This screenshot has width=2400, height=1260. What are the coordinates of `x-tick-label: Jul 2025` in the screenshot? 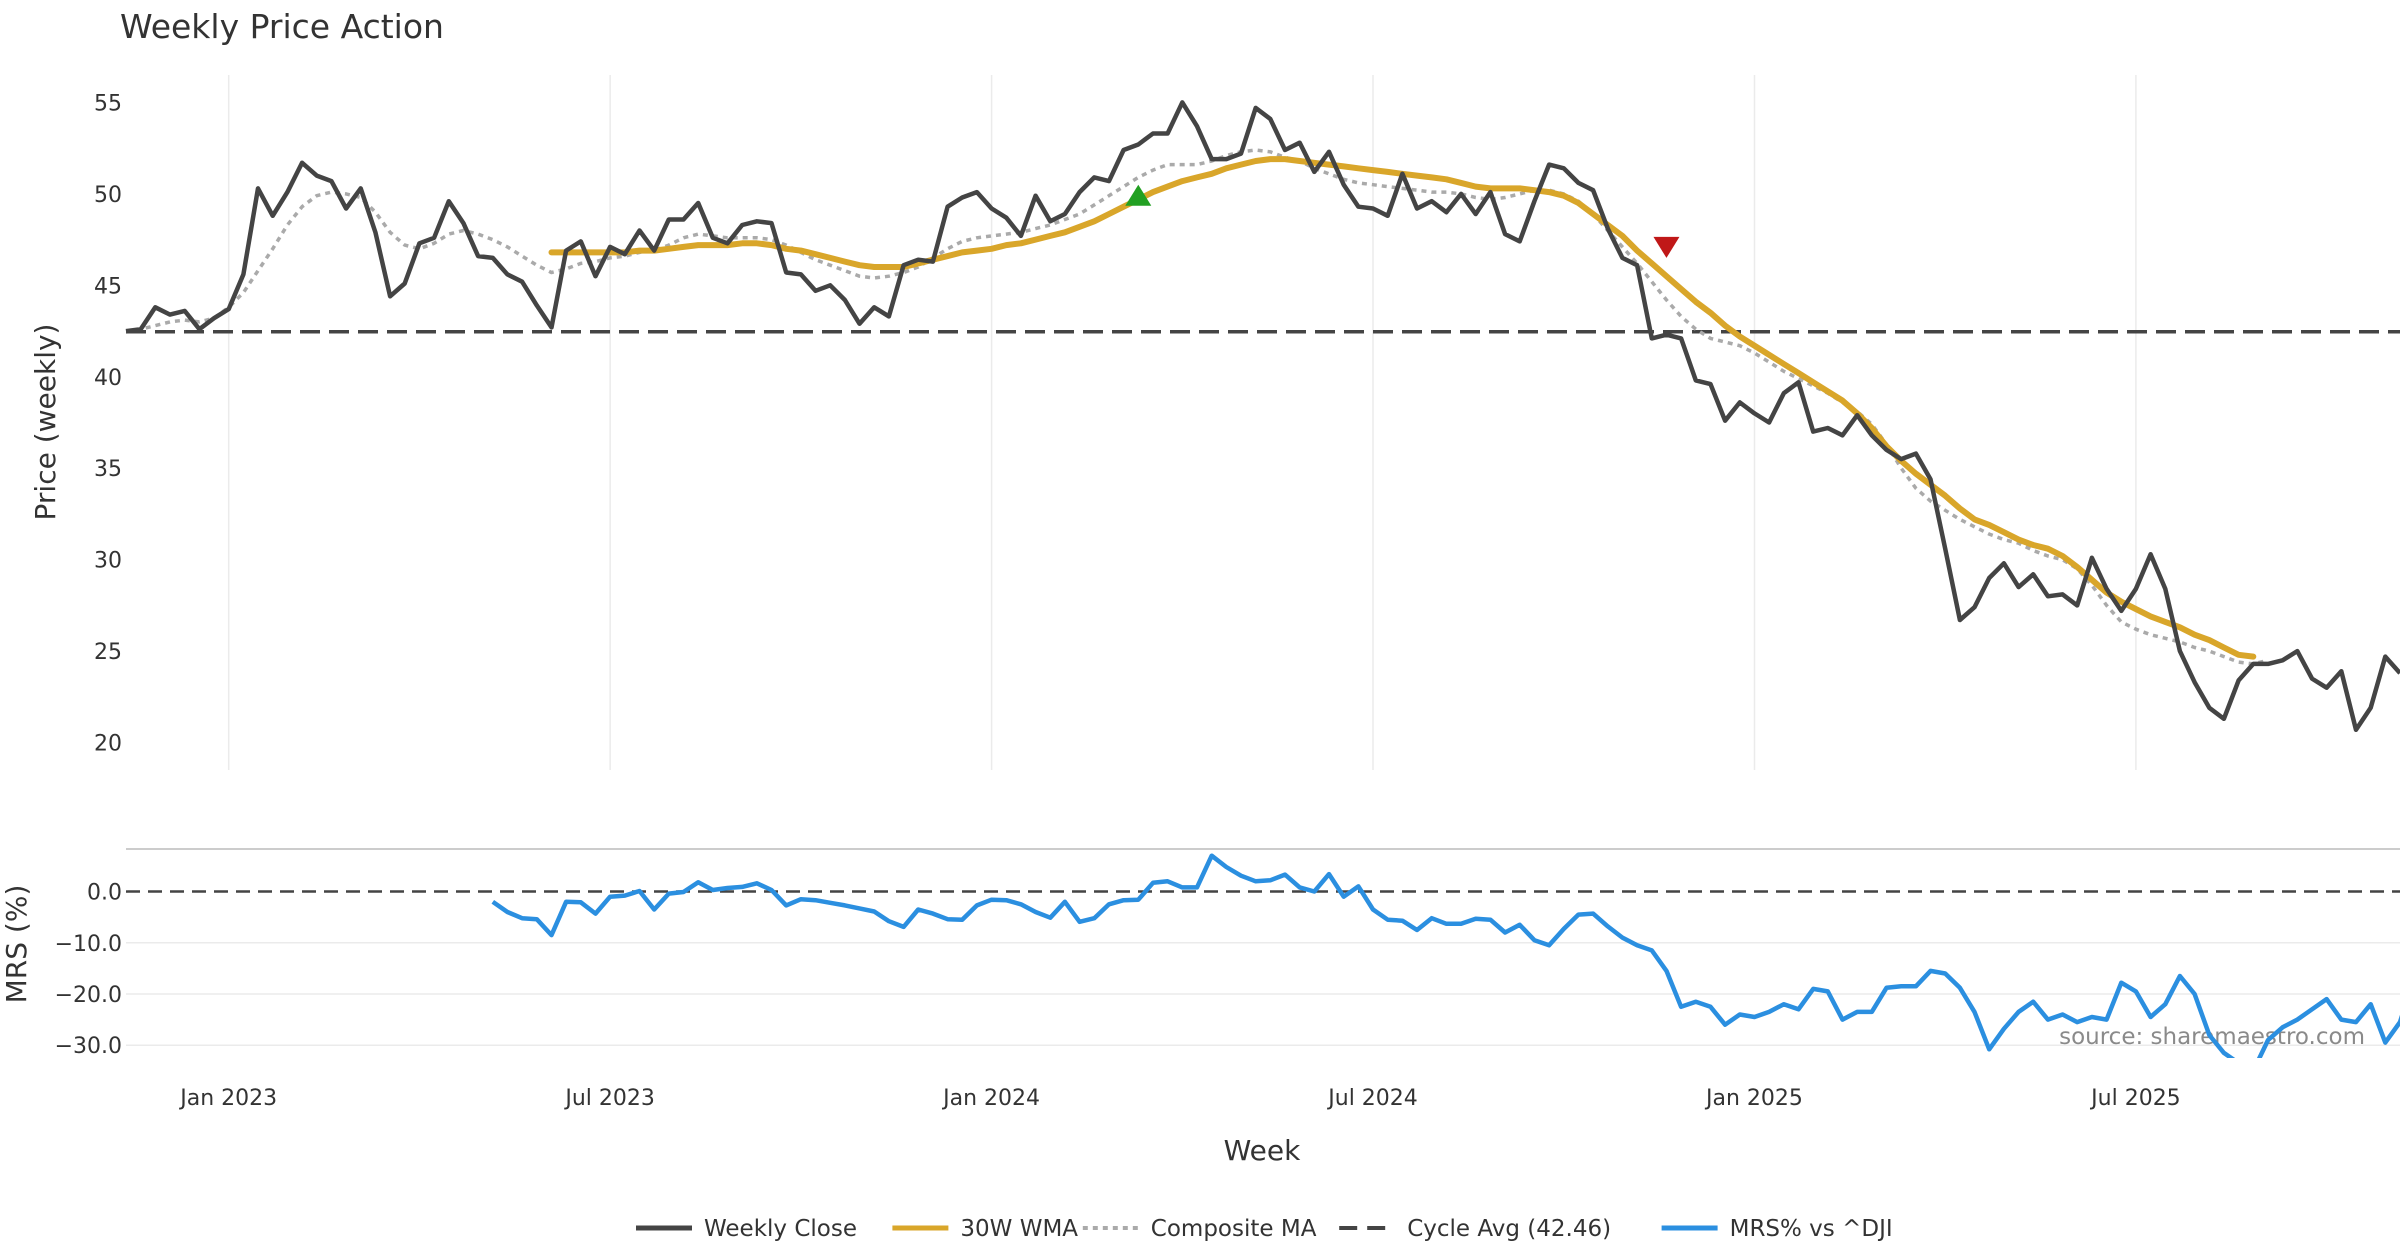 It's located at (2135, 1098).